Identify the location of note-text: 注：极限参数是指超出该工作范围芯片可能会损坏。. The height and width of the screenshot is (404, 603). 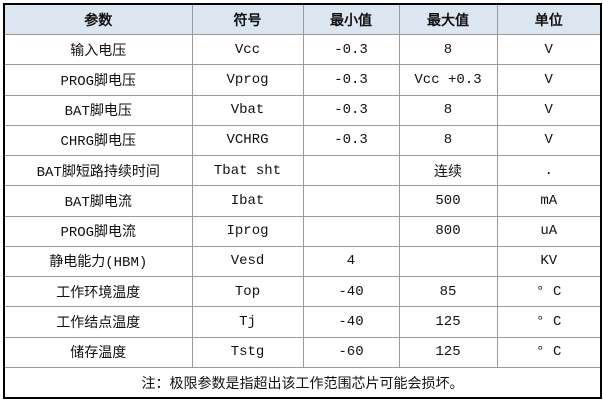
(302, 383).